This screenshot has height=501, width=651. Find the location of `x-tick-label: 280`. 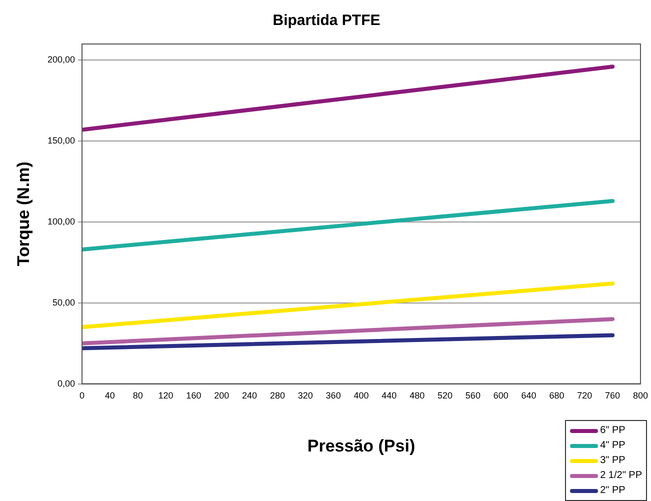

x-tick-label: 280 is located at coordinates (277, 395).